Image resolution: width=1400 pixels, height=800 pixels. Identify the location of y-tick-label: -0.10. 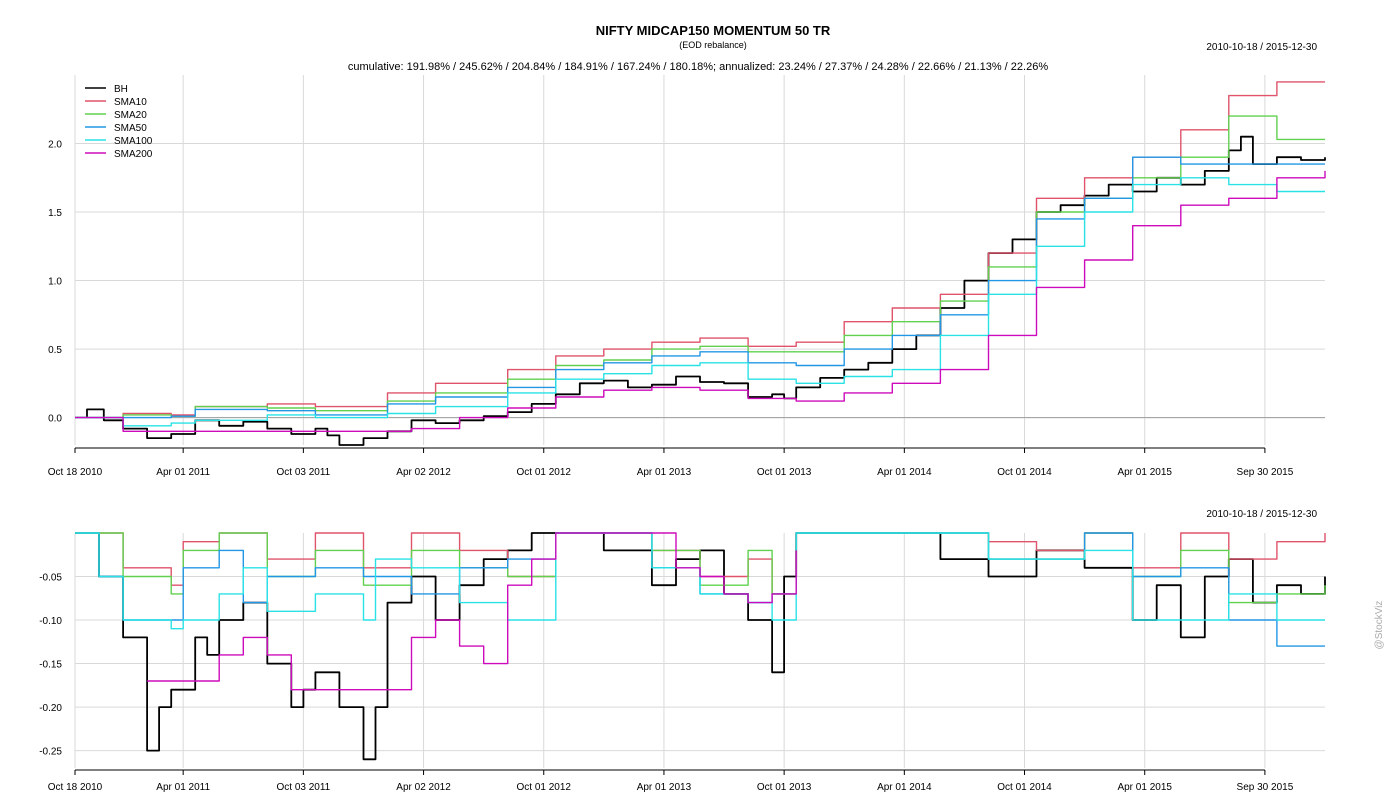
(50, 621).